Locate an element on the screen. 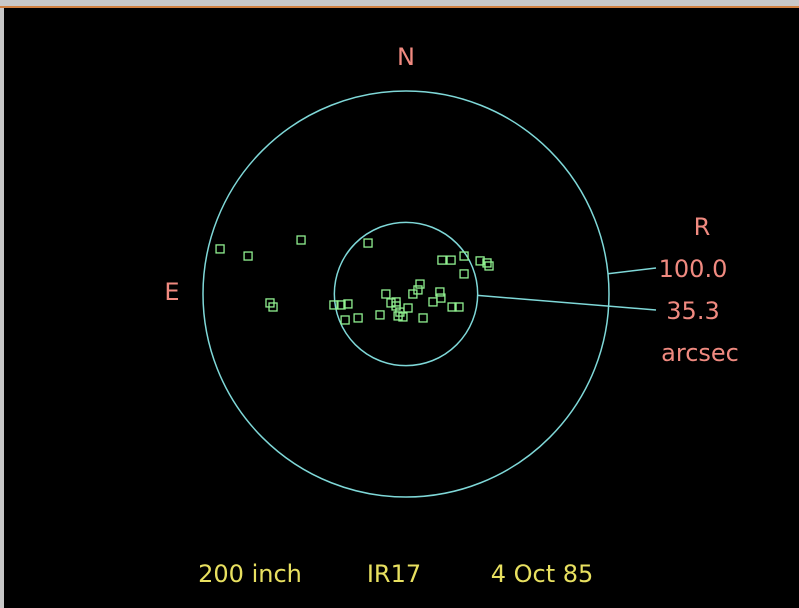  footer-date: 4 Oct 85 is located at coordinates (542, 574).